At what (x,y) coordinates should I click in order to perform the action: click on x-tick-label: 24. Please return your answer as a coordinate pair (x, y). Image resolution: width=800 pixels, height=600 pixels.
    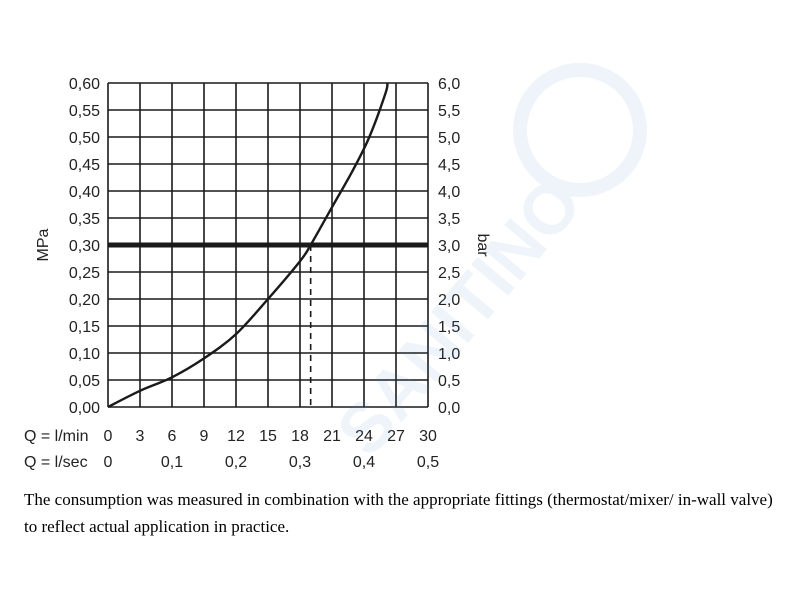
    Looking at the image, I should click on (364, 436).